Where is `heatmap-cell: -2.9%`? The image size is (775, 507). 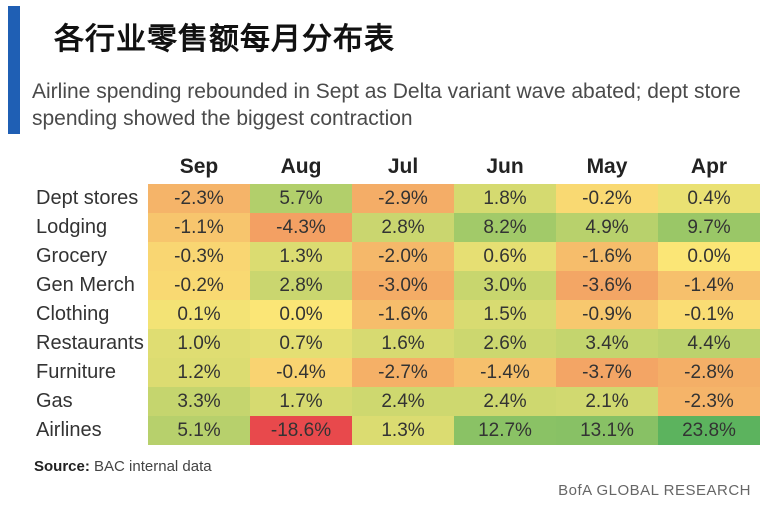
heatmap-cell: -2.9% is located at coordinates (403, 198).